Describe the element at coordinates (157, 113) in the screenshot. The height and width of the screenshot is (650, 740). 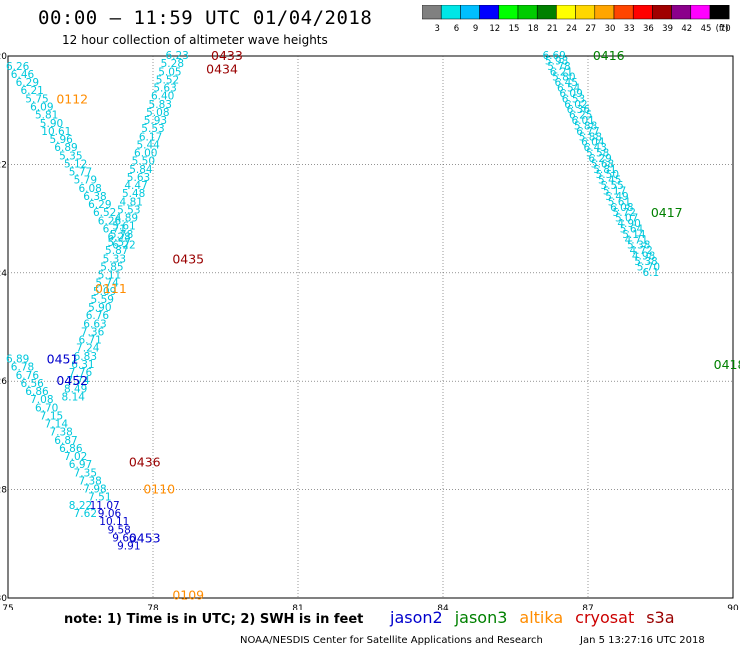
I see `wave-height-value: 5.08` at that location.